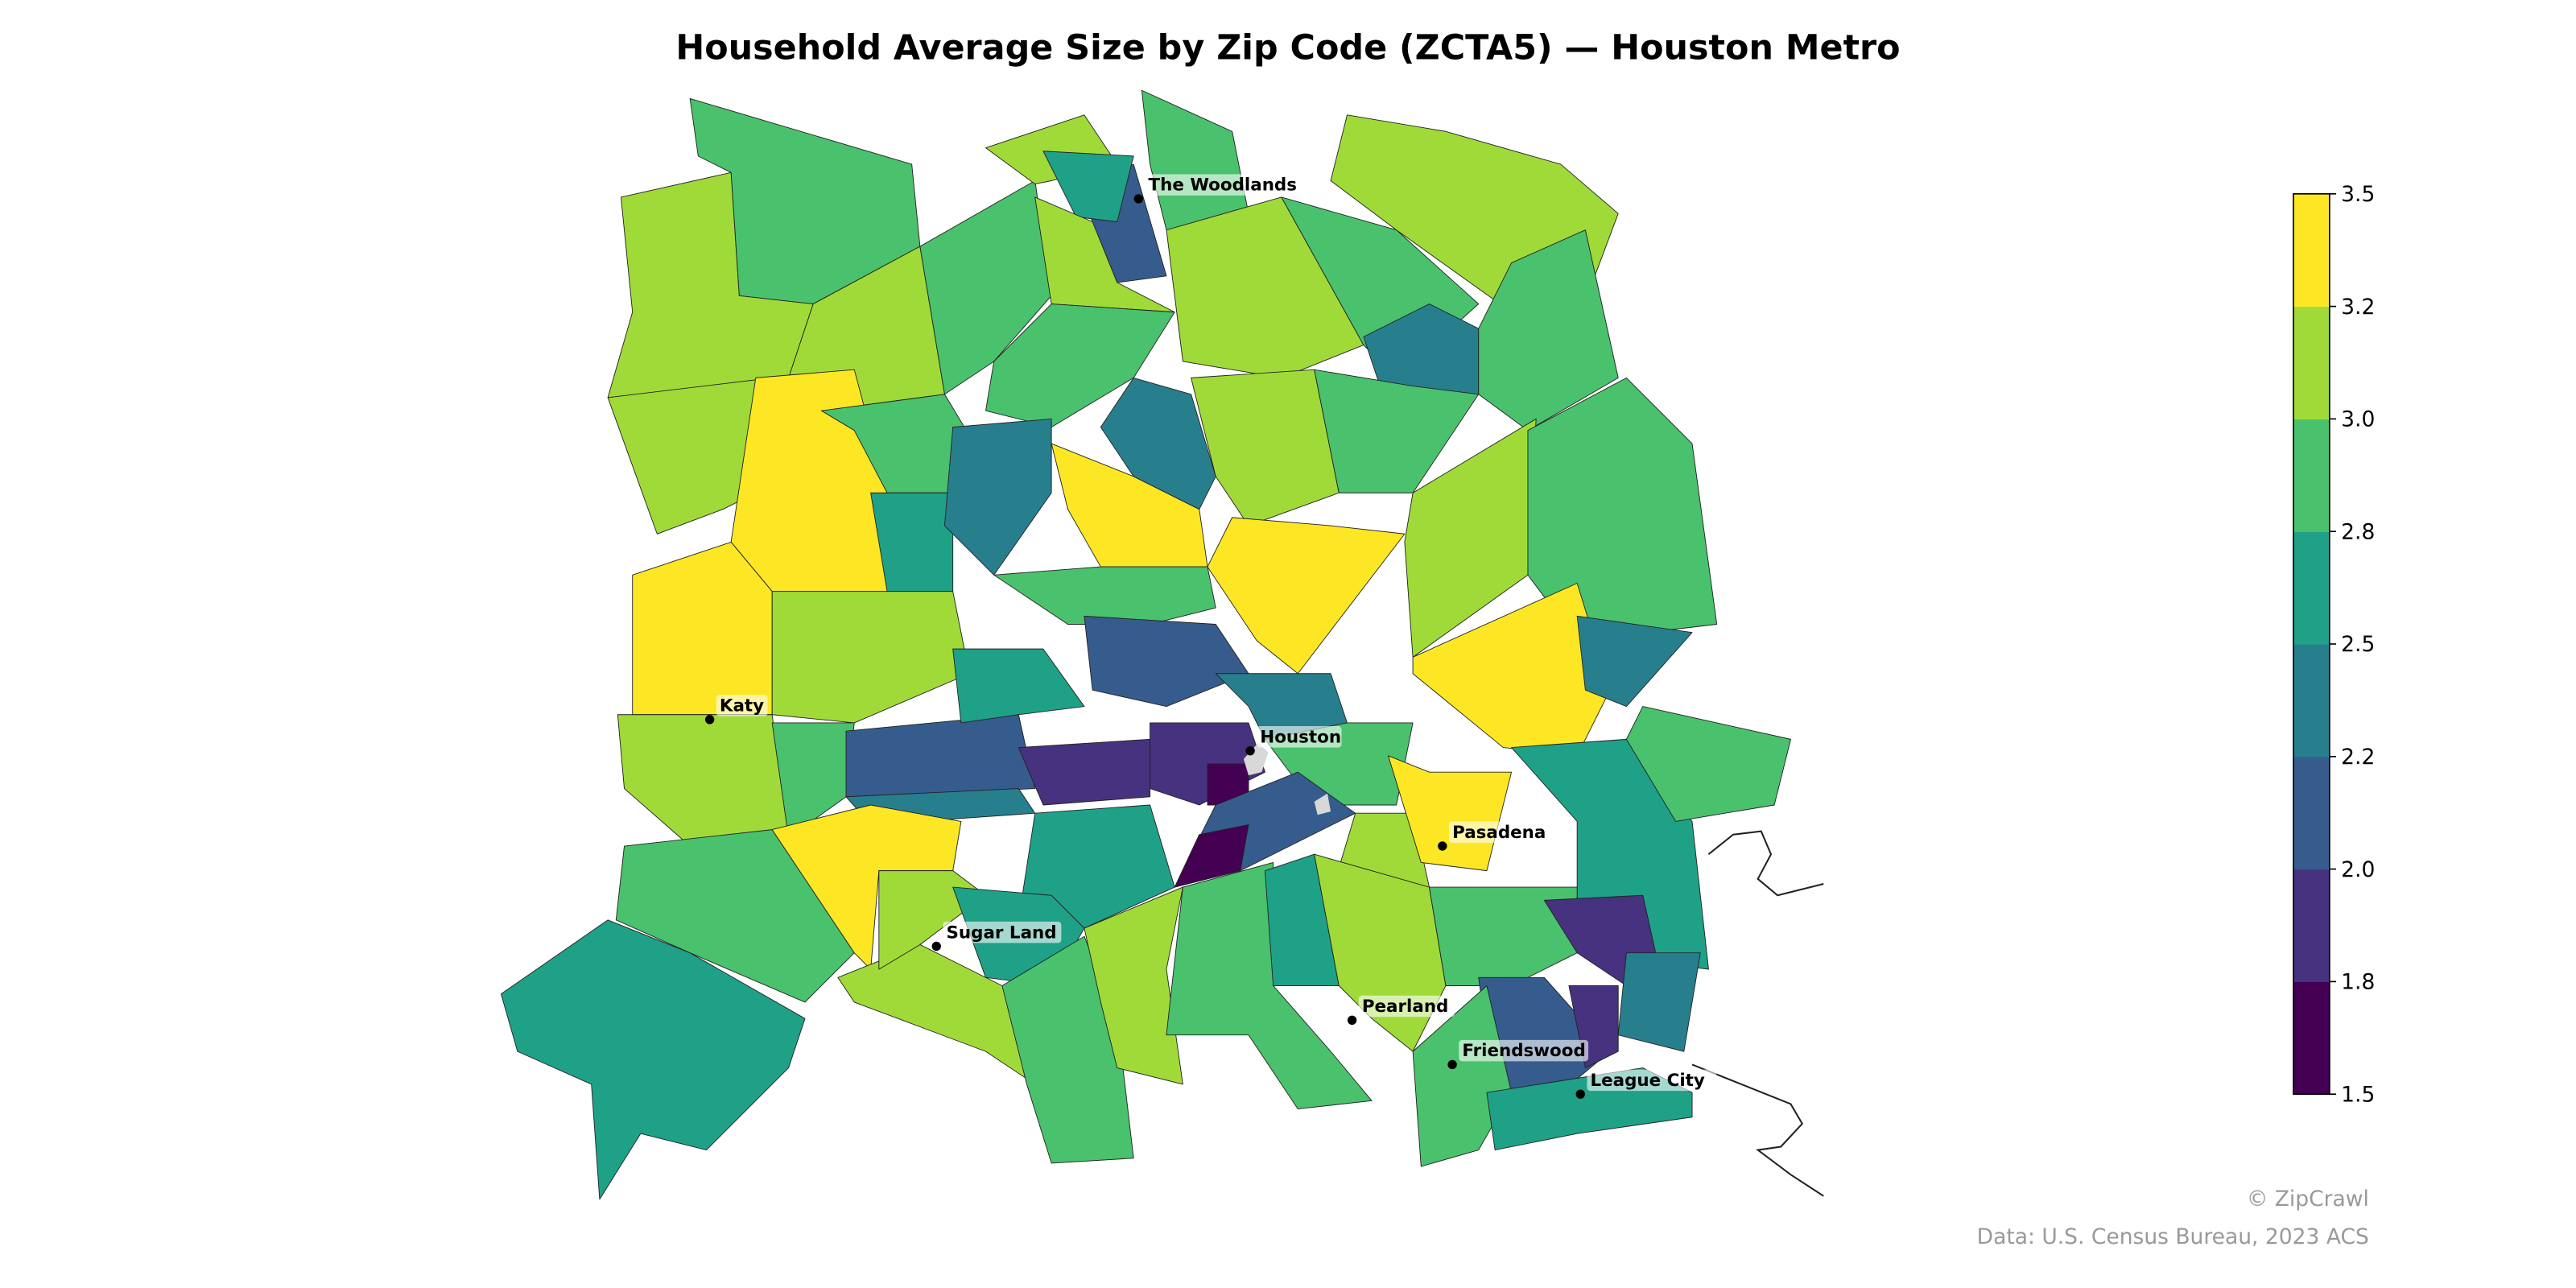  What do you see at coordinates (2358, 1094) in the screenshot?
I see `colorbar-tick-label: 1.5` at bounding box center [2358, 1094].